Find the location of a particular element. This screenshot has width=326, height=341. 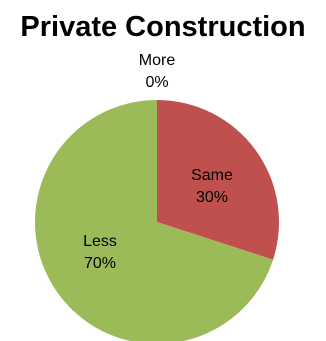

slice-value-same: 30% is located at coordinates (212, 197).